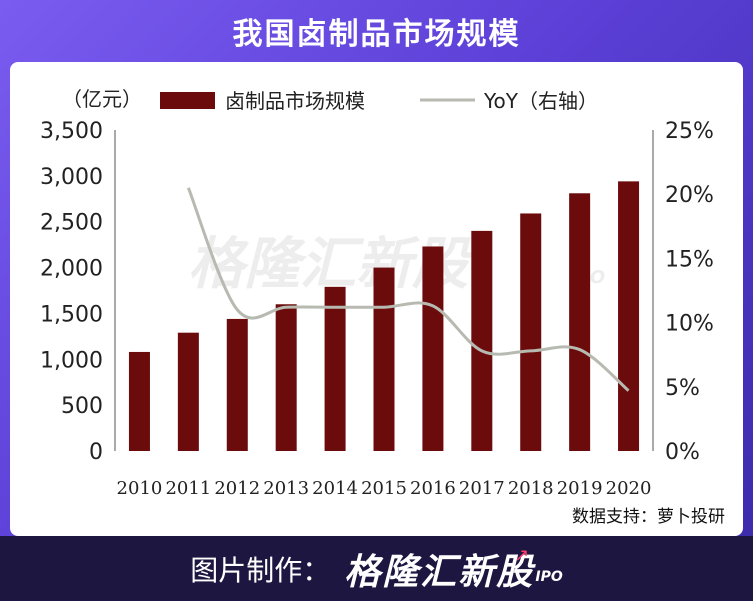 Image resolution: width=753 pixels, height=601 pixels. I want to click on x-tick-label: 2012, so click(237, 488).